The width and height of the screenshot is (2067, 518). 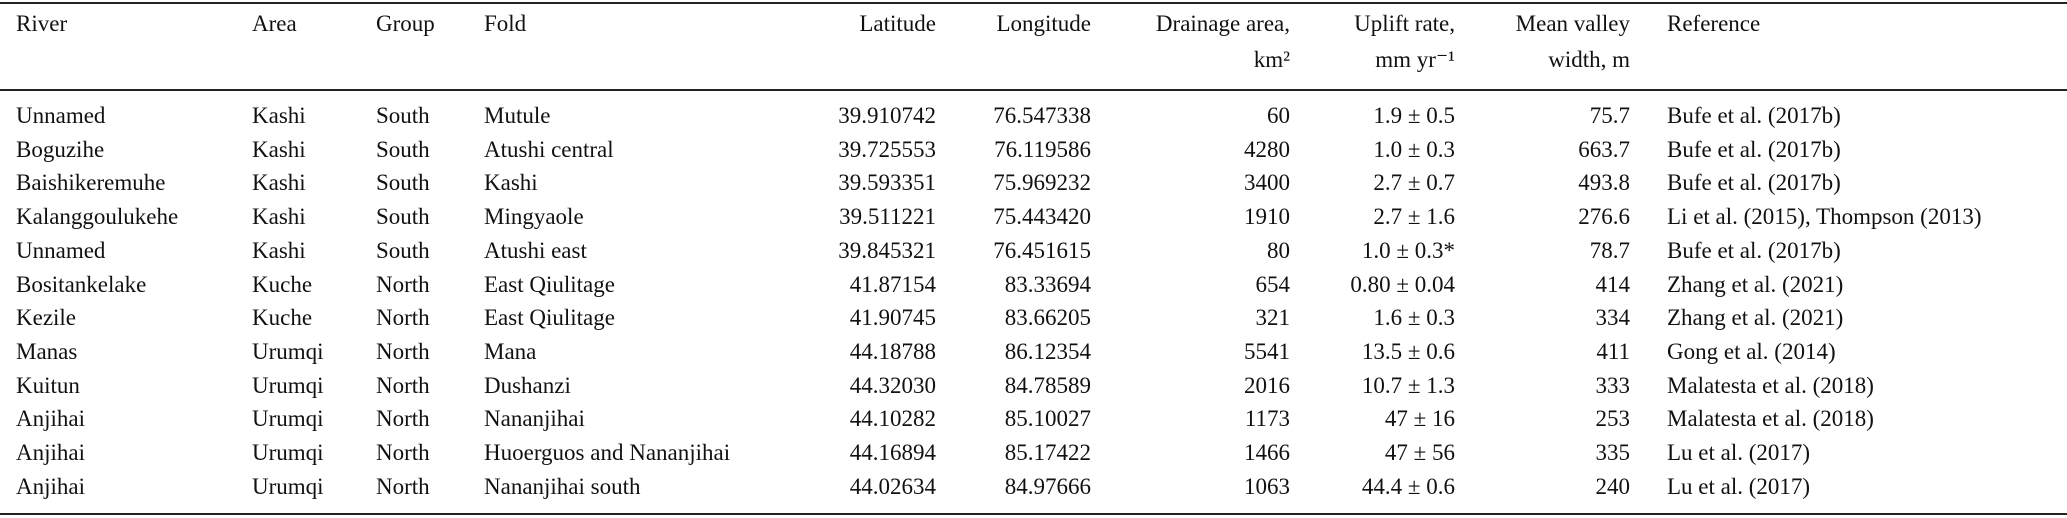 What do you see at coordinates (1613, 351) in the screenshot?
I see `cell: 411` at bounding box center [1613, 351].